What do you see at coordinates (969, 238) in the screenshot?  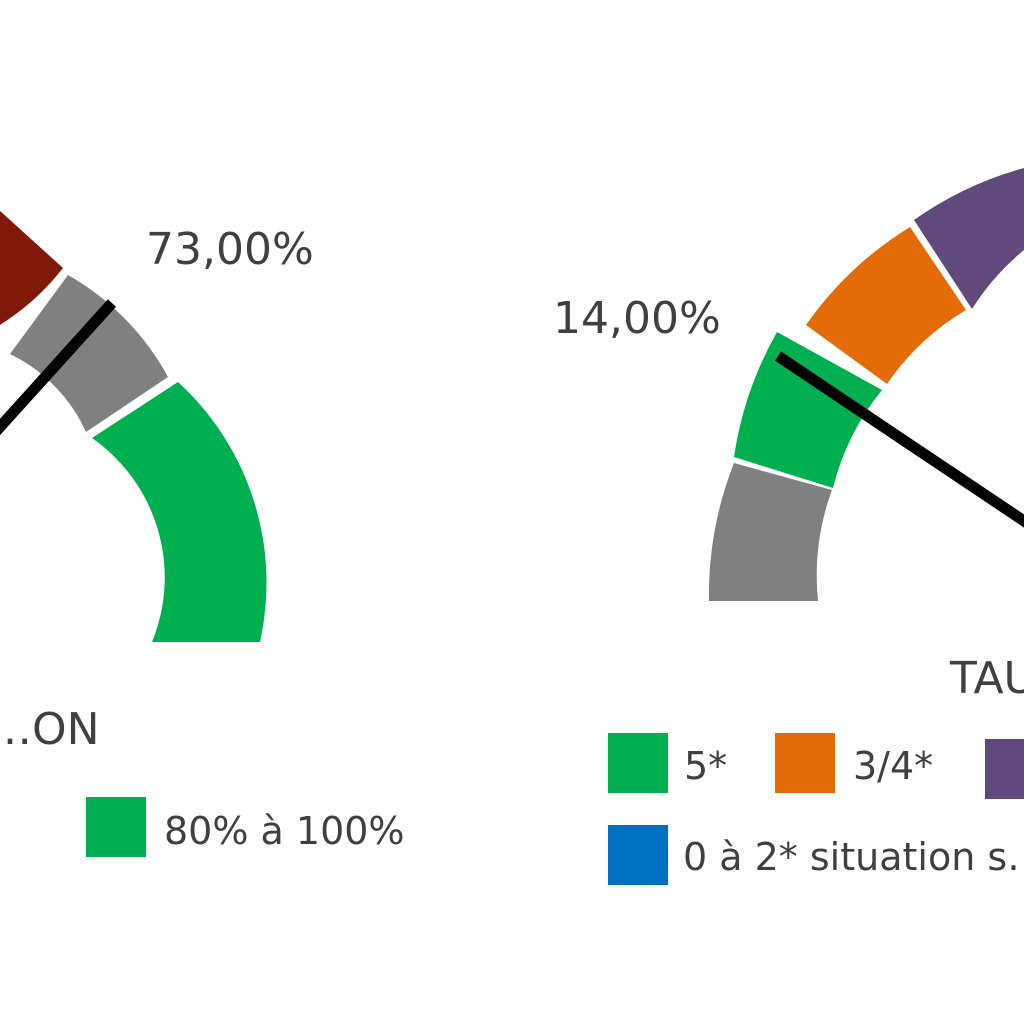 I see `gauge-right-segment-purple` at bounding box center [969, 238].